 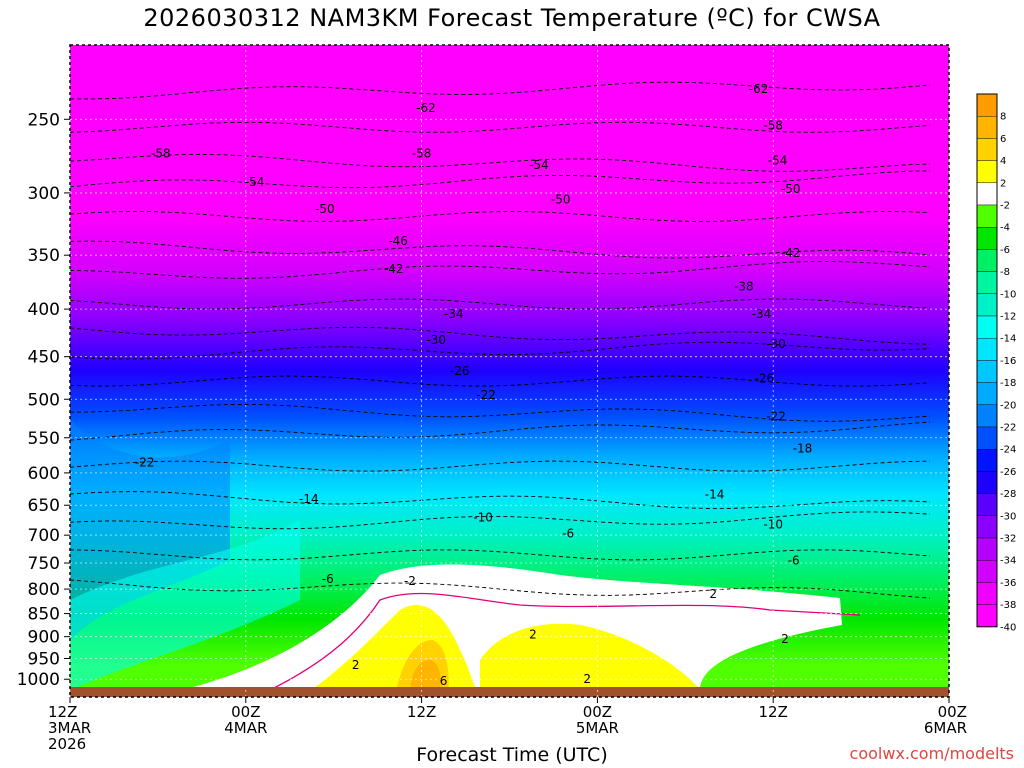 I want to click on colorbar-label: -6, so click(x=1005, y=250).